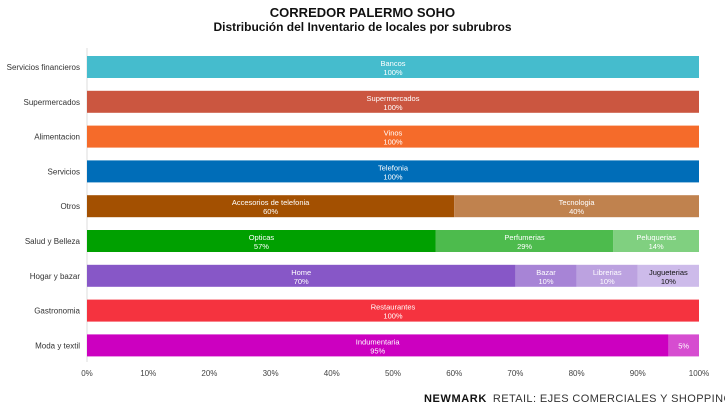 This screenshot has width=725, height=413. What do you see at coordinates (301, 272) in the screenshot?
I see `segment-label: Home` at bounding box center [301, 272].